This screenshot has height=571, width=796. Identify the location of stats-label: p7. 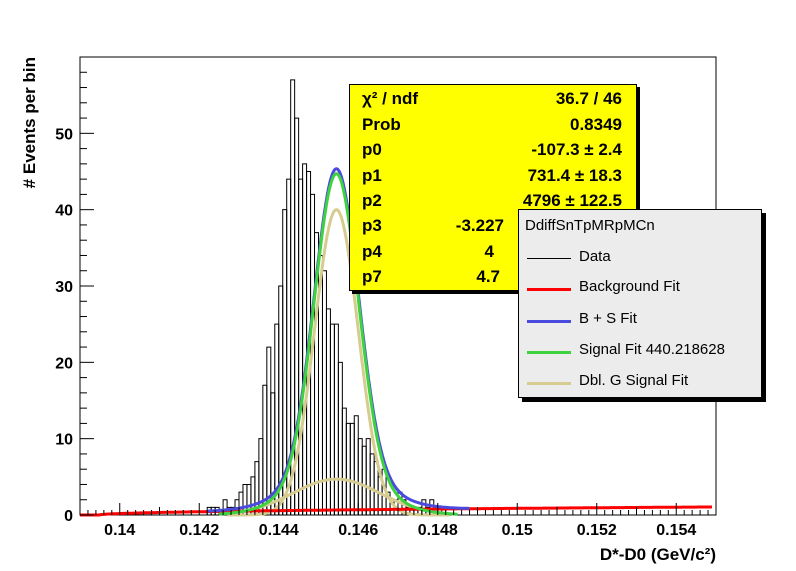
(372, 276).